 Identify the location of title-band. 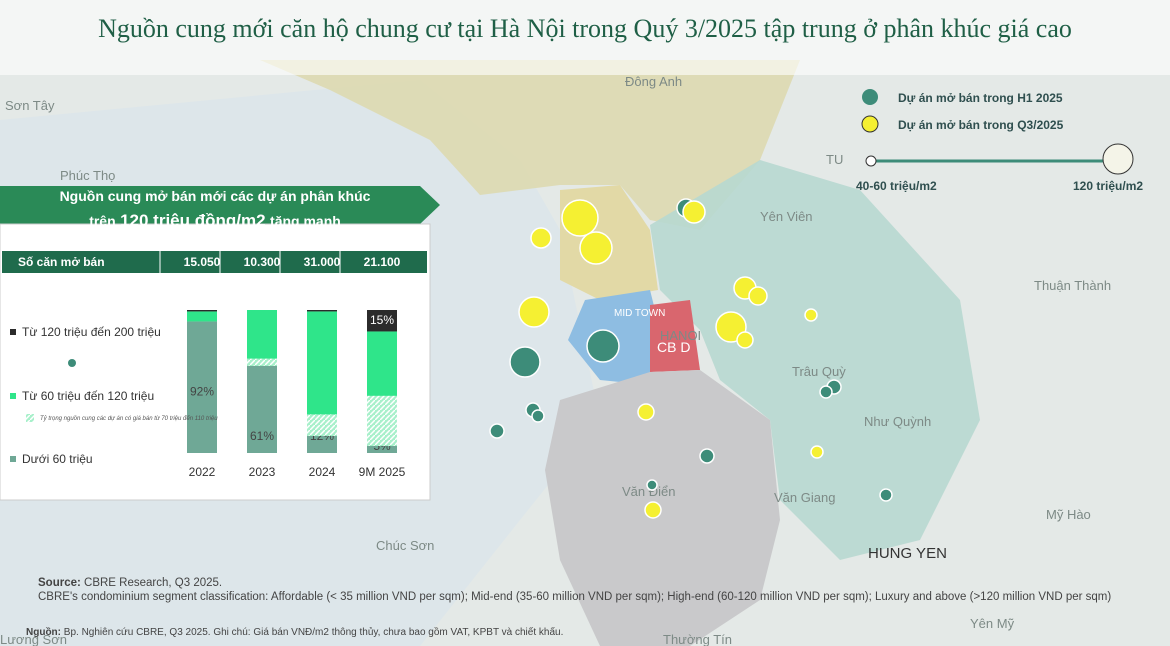
(585, 37).